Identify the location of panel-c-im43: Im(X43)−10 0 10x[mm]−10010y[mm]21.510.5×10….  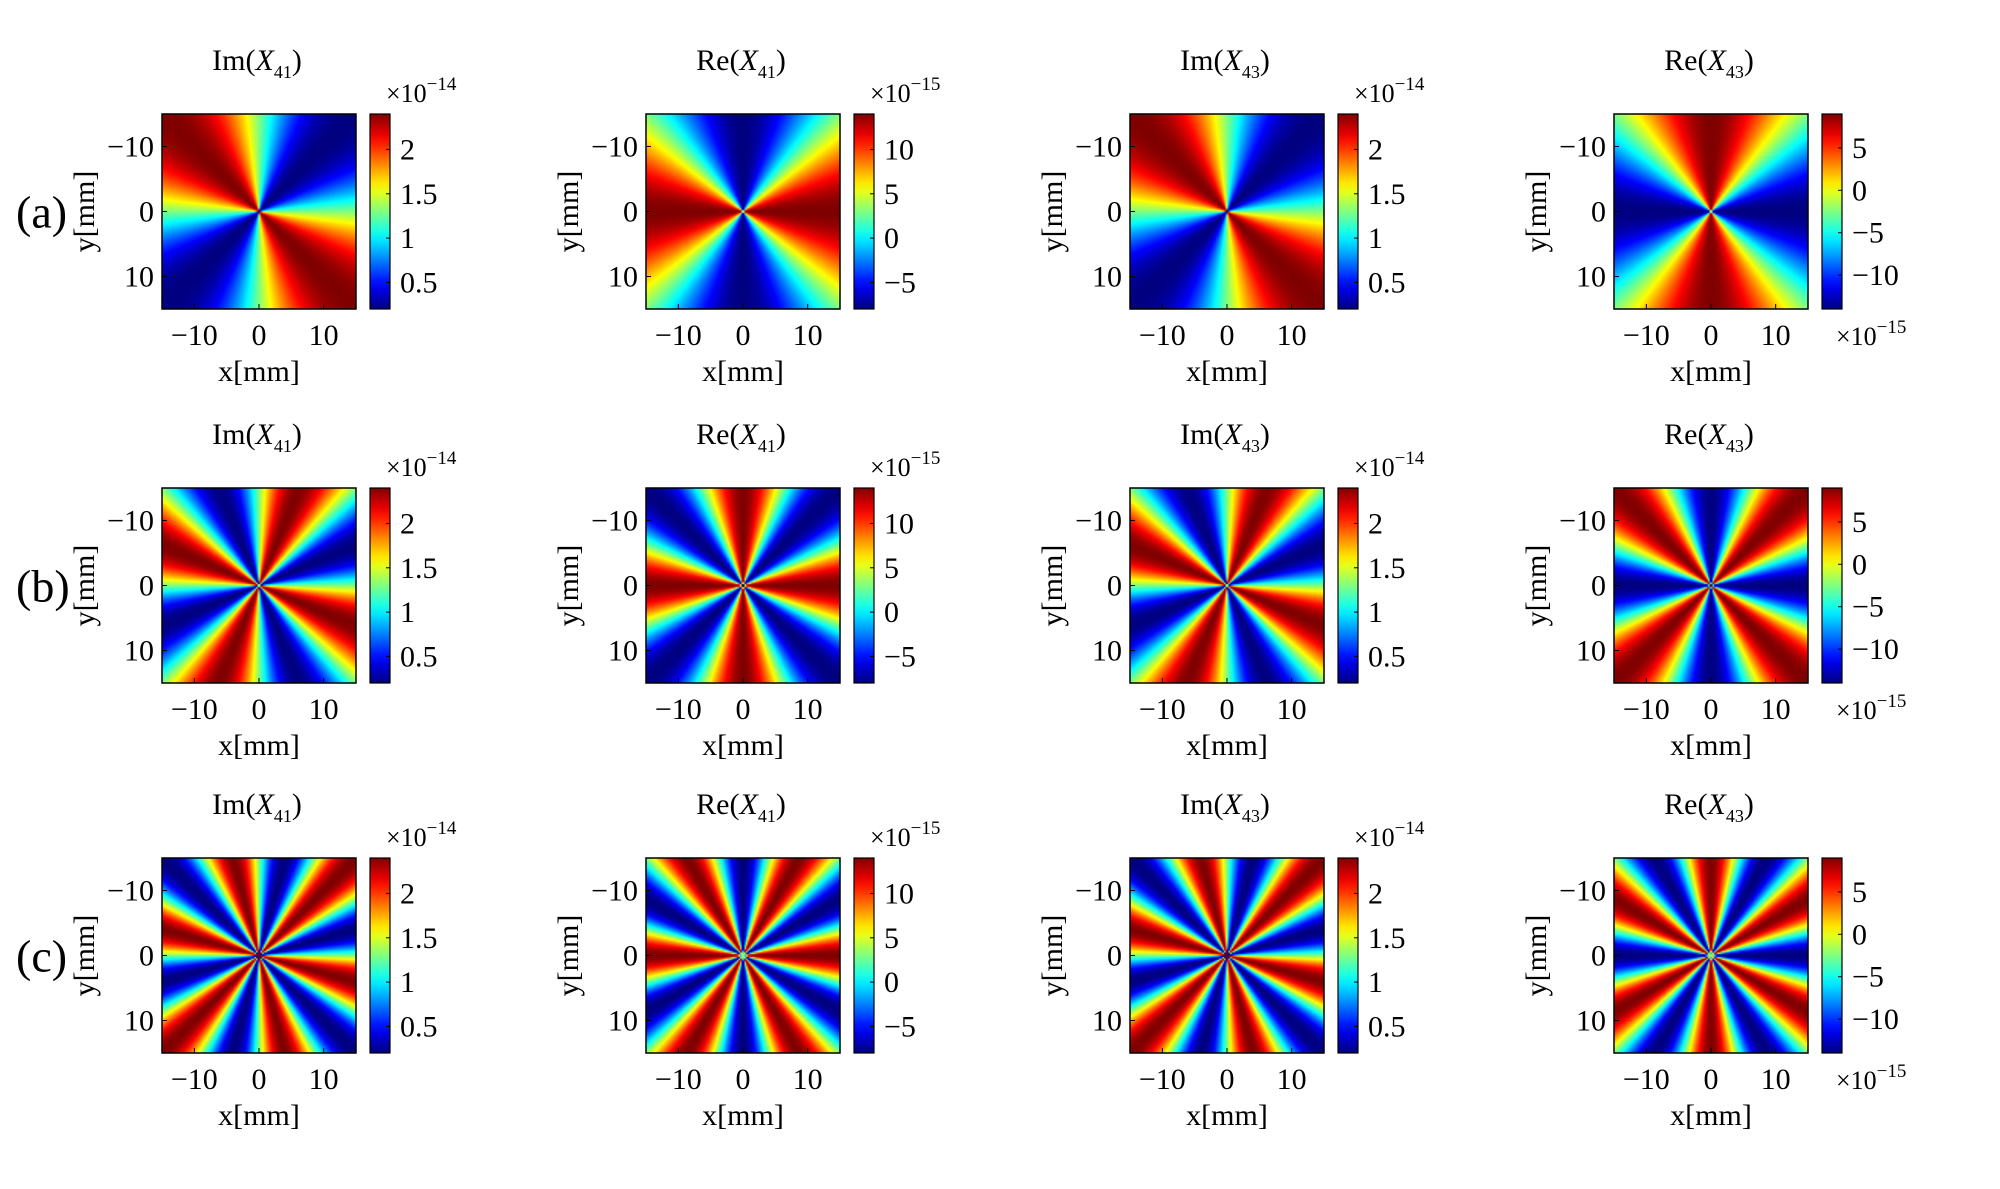
(1230, 960).